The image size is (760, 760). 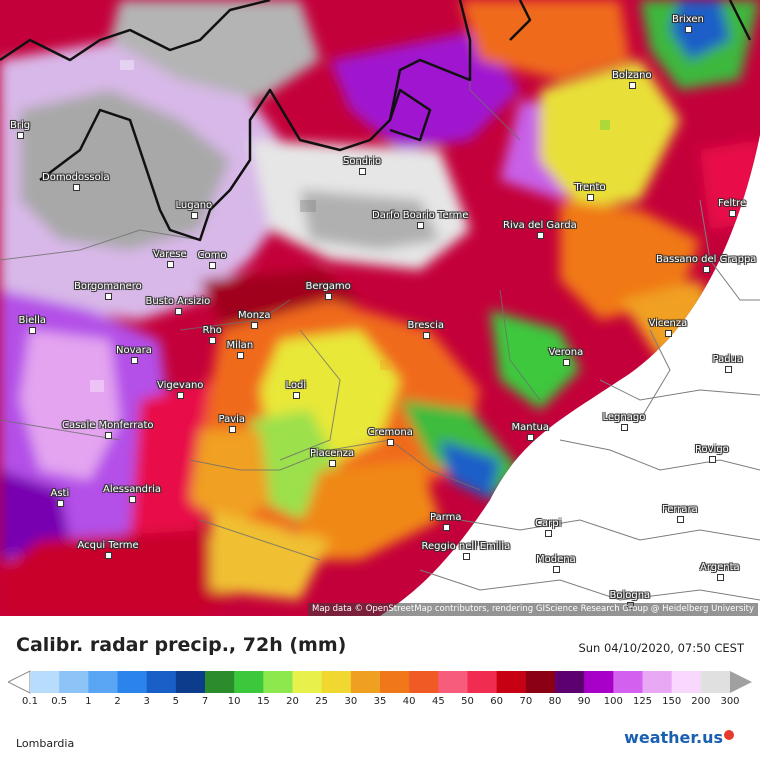 I want to click on legend-tick: 3, so click(x=146, y=701).